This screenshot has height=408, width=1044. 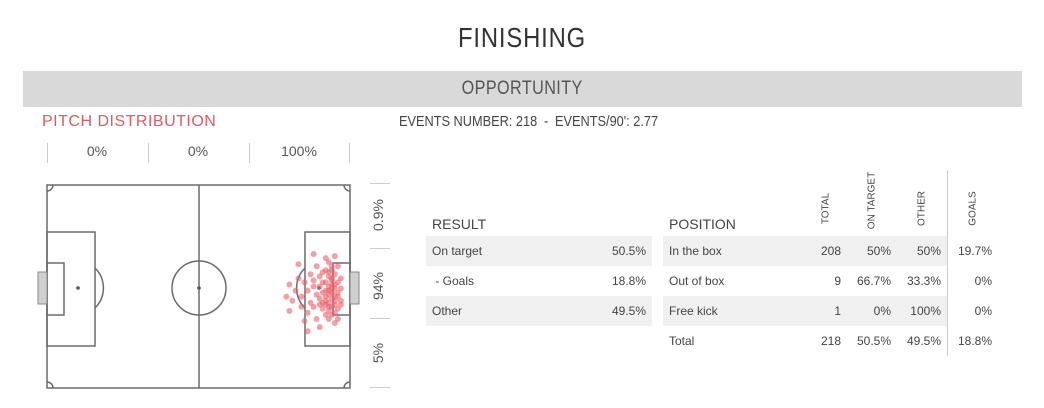 What do you see at coordinates (972, 251) in the screenshot?
I see `cell-goals: 19.7%` at bounding box center [972, 251].